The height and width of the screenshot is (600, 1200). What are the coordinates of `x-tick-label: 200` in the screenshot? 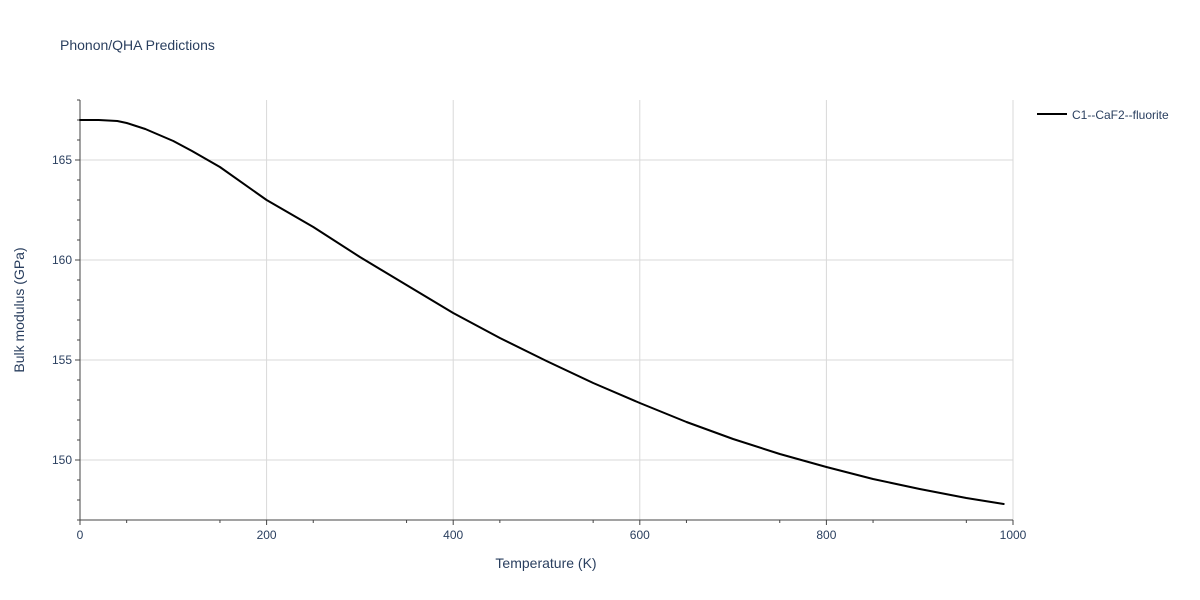 It's located at (267, 535).